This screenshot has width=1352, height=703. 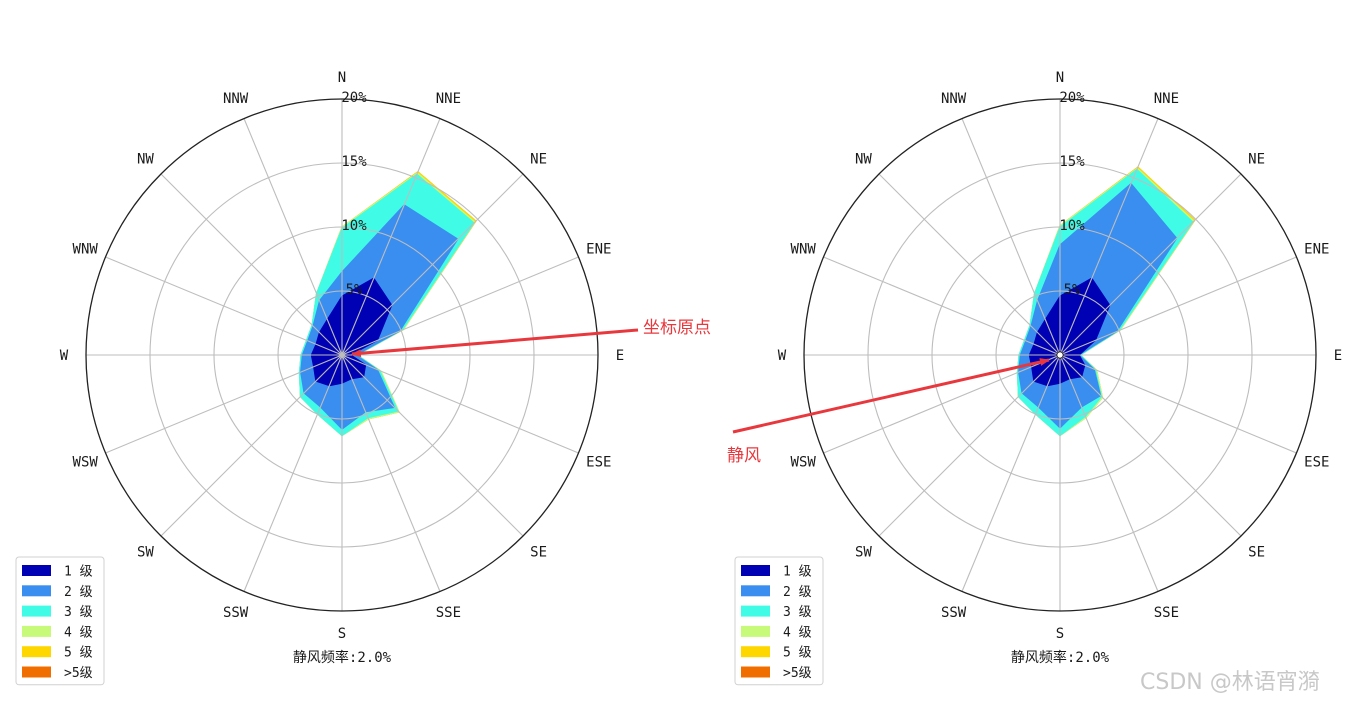 I want to click on annotation-calm-label: 静风, so click(x=744, y=456).